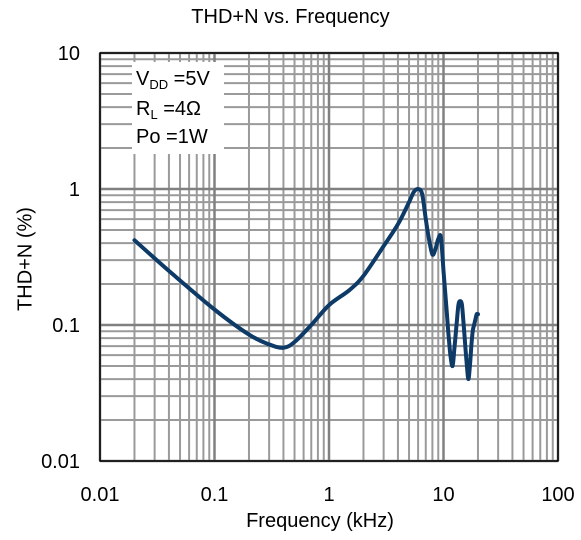 The height and width of the screenshot is (540, 581). I want to click on y-tick-label: 10, so click(69, 54).